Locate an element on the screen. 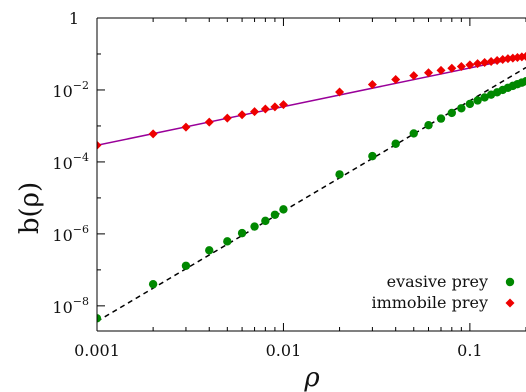 The width and height of the screenshot is (526, 392). y-tick-label: 1 is located at coordinates (74, 18).